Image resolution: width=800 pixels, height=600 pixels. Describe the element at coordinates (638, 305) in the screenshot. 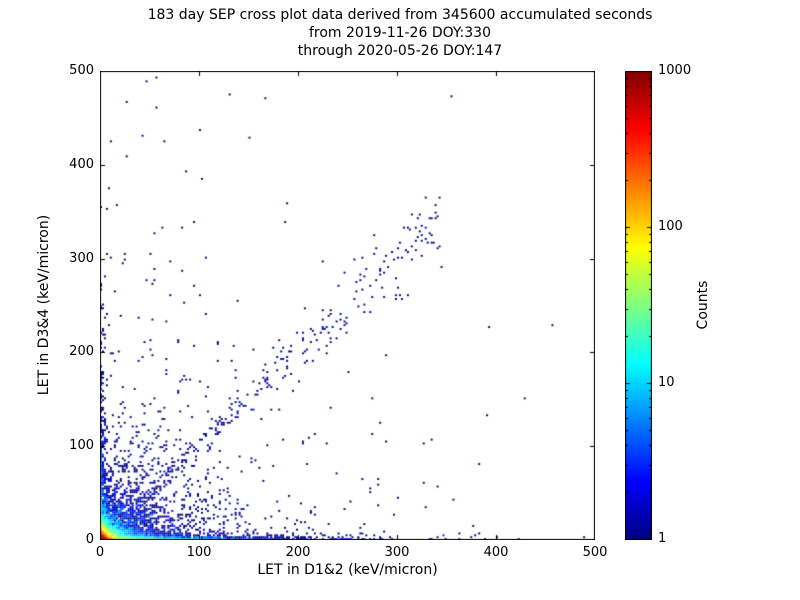

I see `colorbar` at that location.